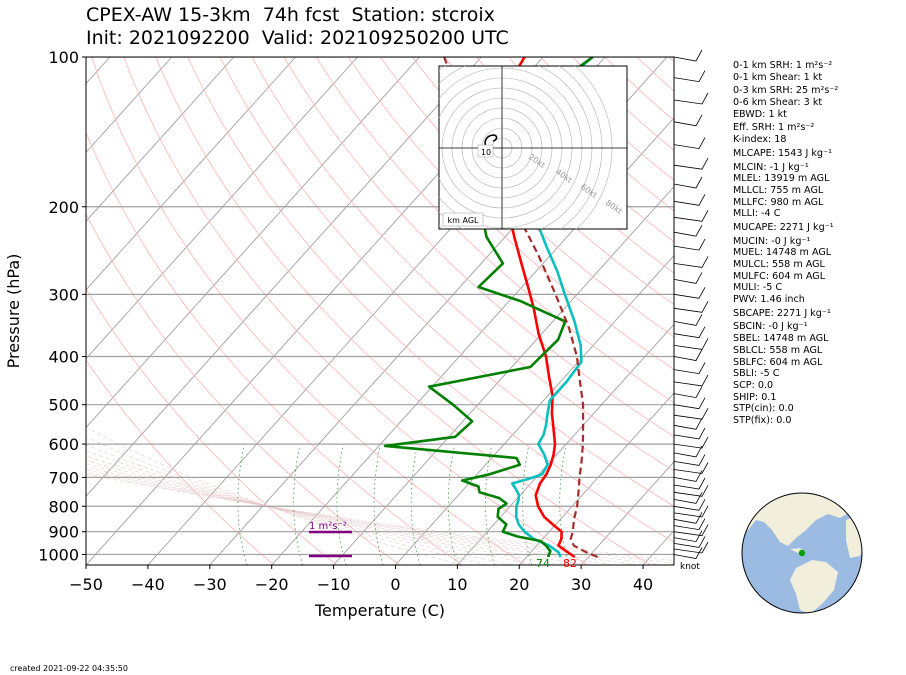  Describe the element at coordinates (778, 202) in the screenshot. I see `index-line: MLLFC: 980 m AGL` at that location.